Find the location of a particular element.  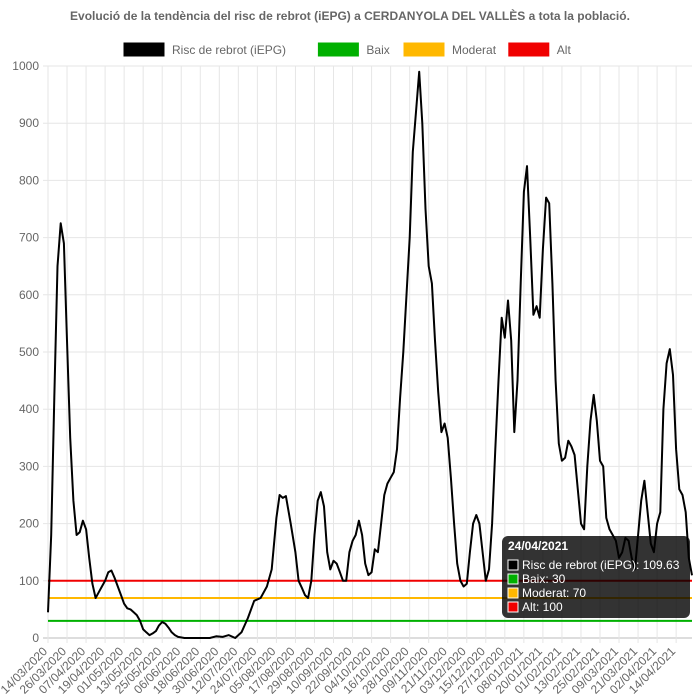

y-tick-label: 300 is located at coordinates (29, 466).